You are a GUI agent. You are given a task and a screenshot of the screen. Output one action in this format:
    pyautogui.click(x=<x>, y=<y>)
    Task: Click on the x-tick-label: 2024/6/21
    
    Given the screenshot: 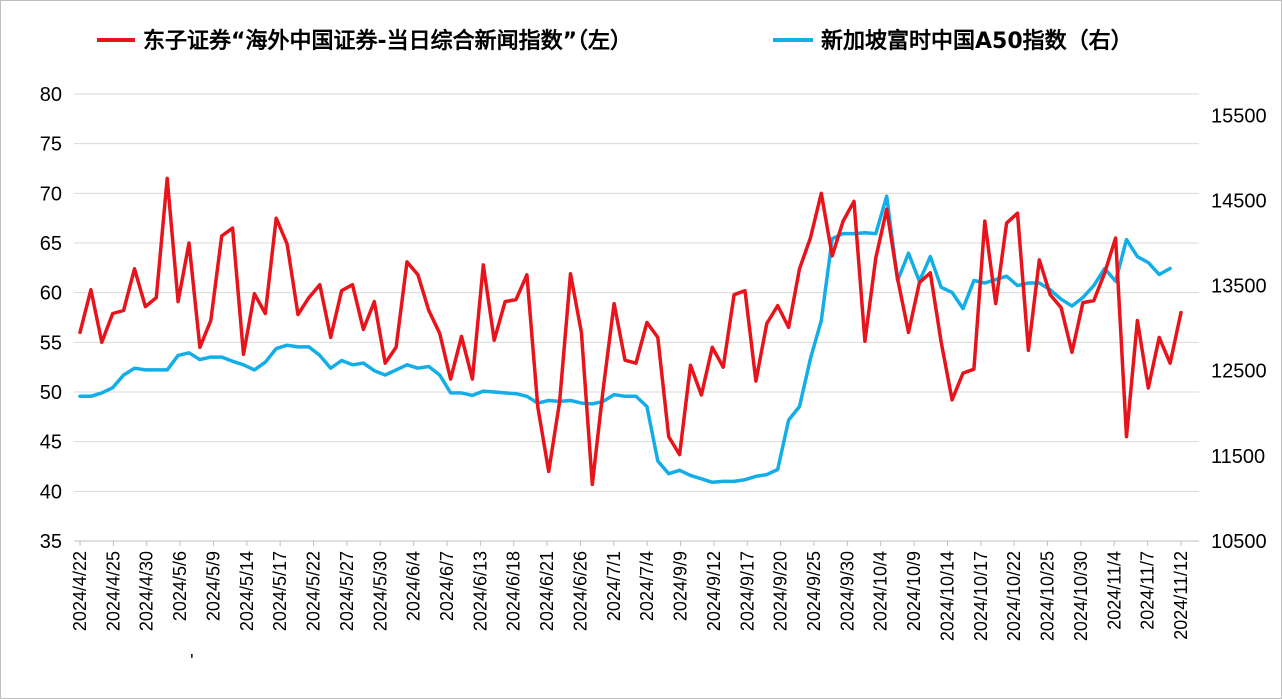 What is the action you would take?
    pyautogui.click(x=547, y=591)
    